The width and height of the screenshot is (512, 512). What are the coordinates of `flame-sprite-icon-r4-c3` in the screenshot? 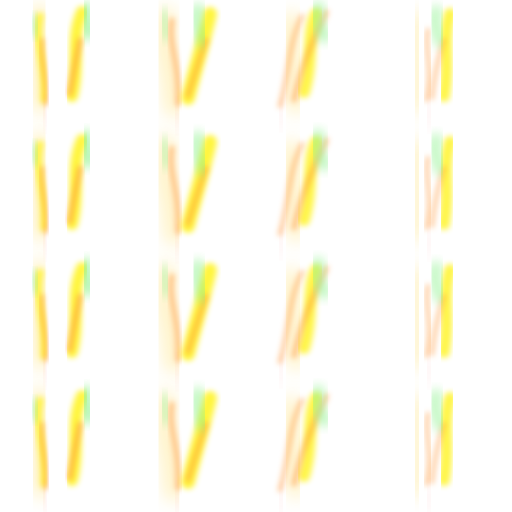 It's located at (303, 448).